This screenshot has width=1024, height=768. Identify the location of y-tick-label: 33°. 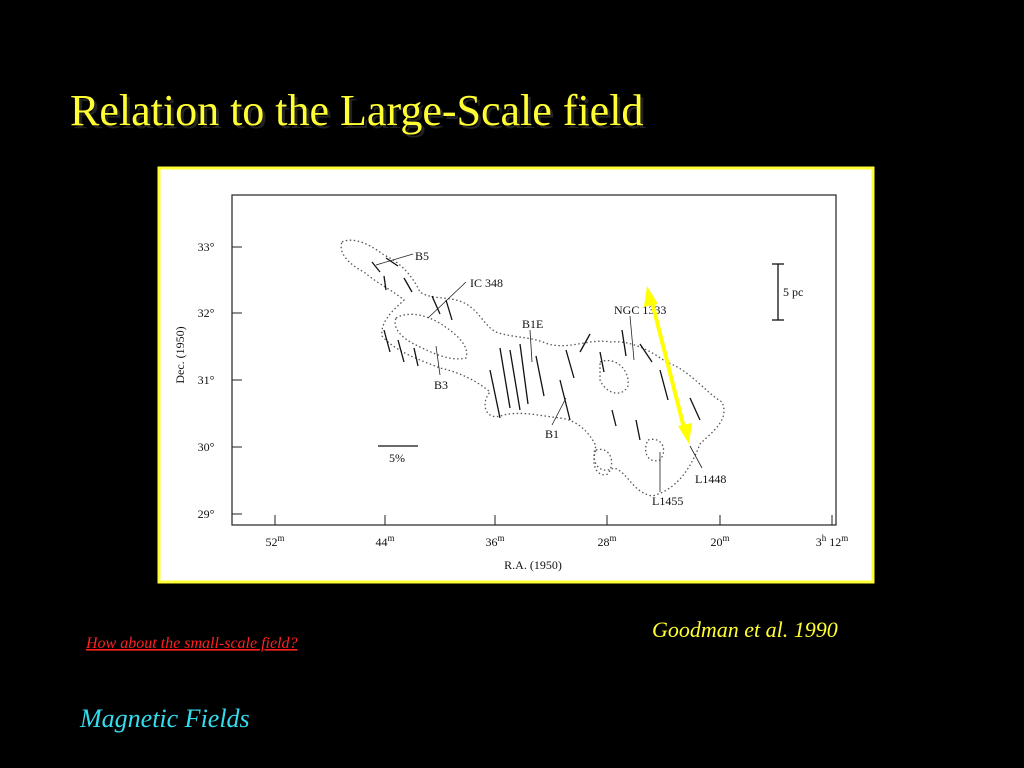
(206, 247).